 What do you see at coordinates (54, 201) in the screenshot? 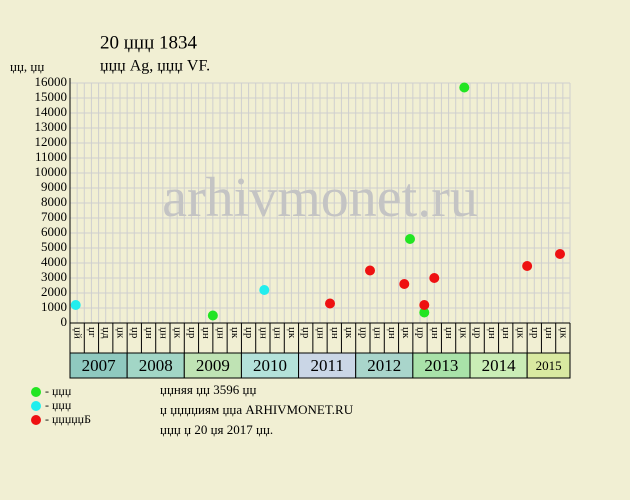
I see `y-tick-label: 8000` at bounding box center [54, 201].